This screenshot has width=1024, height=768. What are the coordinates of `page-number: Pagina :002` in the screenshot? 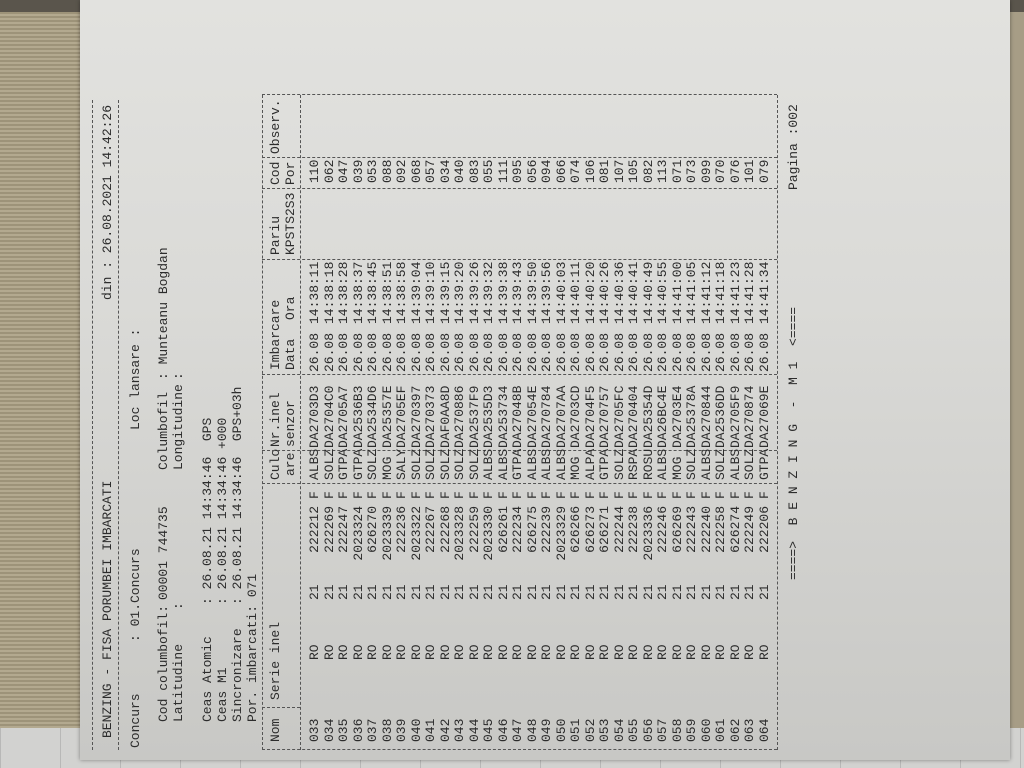 It's located at (793, 147).